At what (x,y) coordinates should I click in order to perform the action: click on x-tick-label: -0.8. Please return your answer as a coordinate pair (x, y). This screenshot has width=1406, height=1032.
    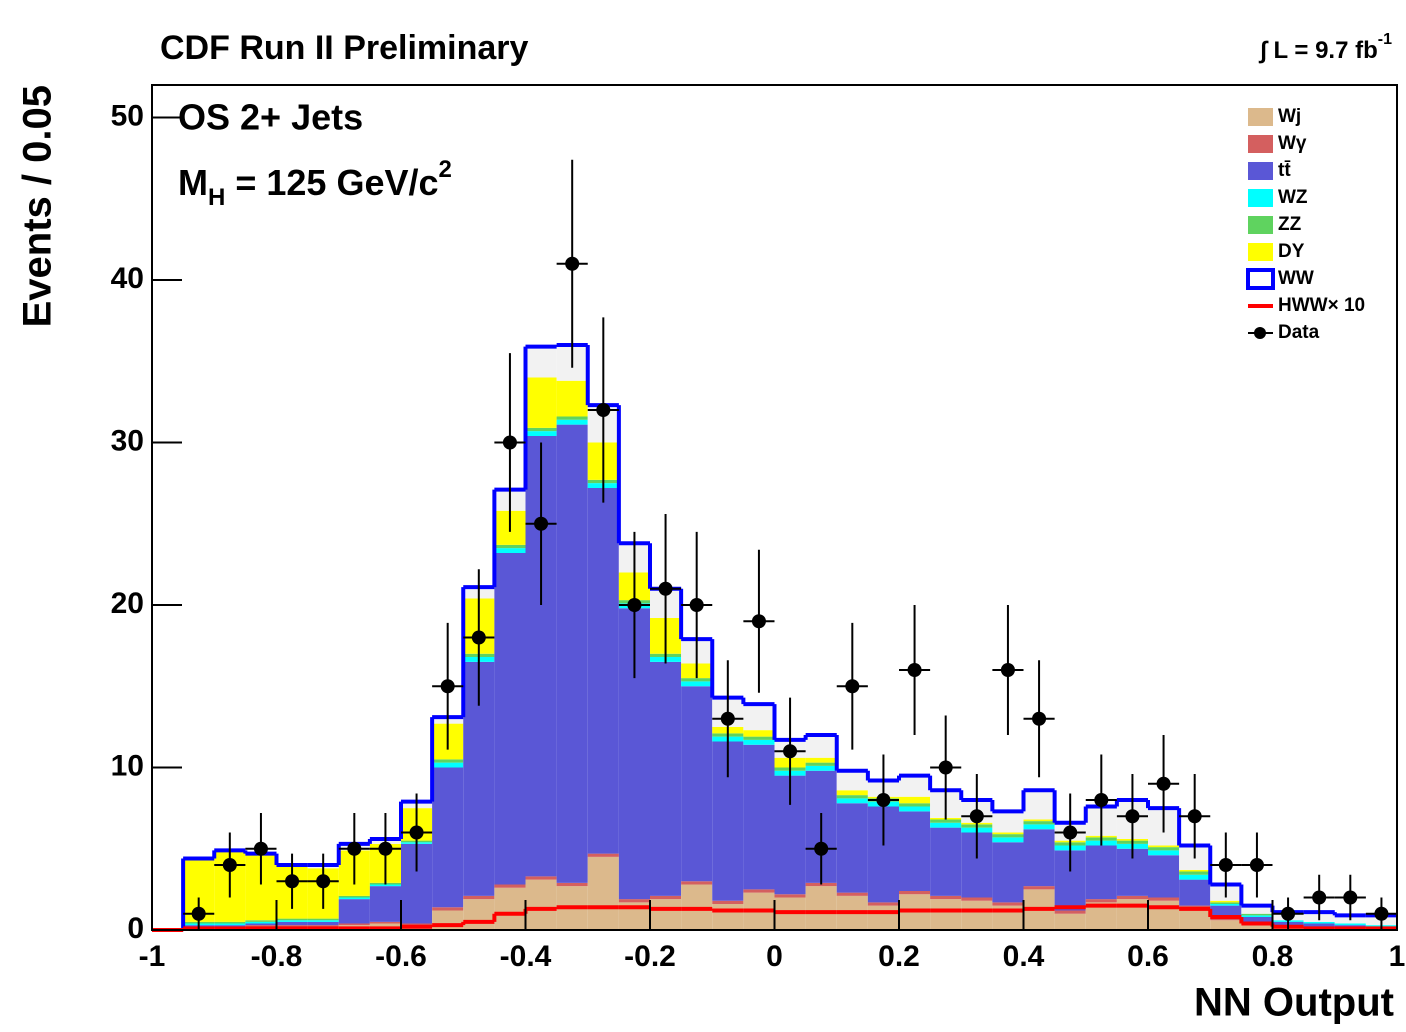
    Looking at the image, I should click on (277, 956).